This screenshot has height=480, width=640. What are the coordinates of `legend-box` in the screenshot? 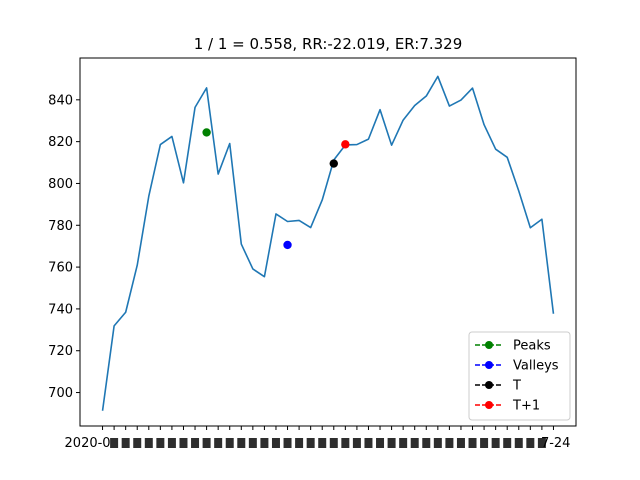 It's located at (519, 376).